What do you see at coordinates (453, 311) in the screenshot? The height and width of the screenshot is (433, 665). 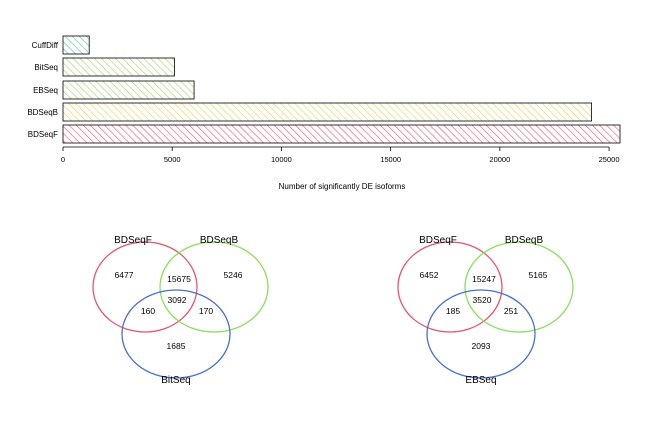 I see `venn-count: 185` at bounding box center [453, 311].